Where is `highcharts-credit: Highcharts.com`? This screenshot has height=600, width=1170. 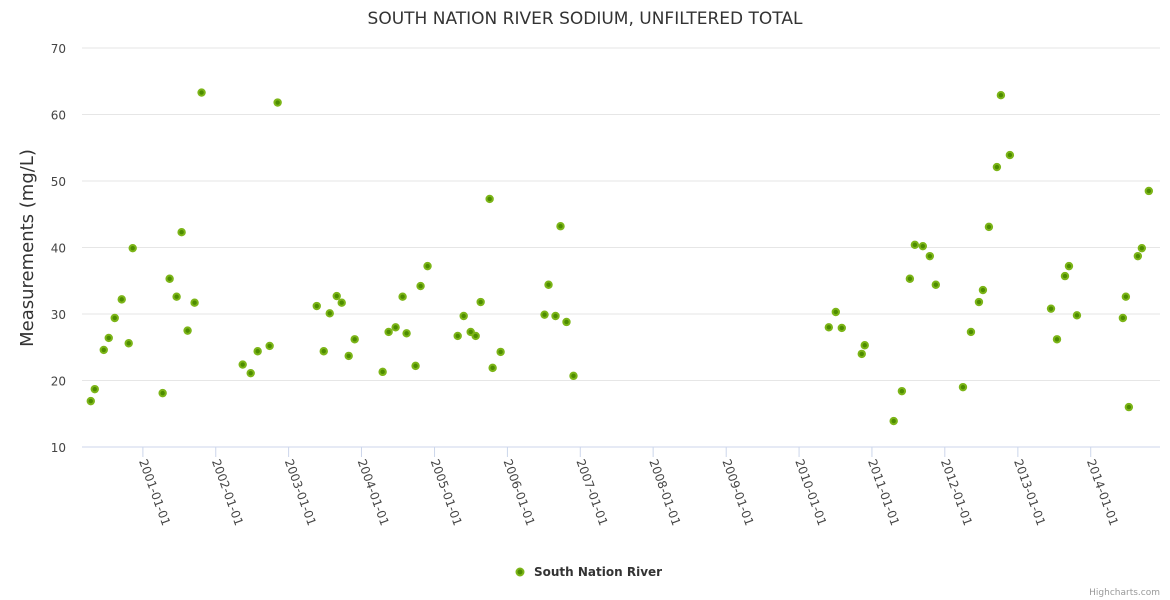 highcharts-credit: Highcharts.com is located at coordinates (1124, 593).